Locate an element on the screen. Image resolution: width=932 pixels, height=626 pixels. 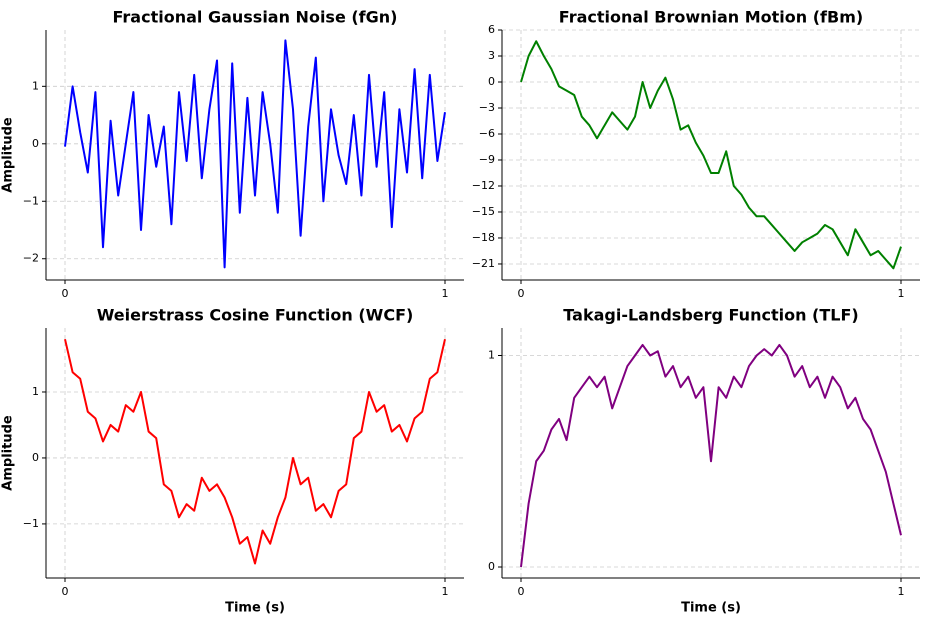
y-tick-label: −2 is located at coordinates (31, 258).